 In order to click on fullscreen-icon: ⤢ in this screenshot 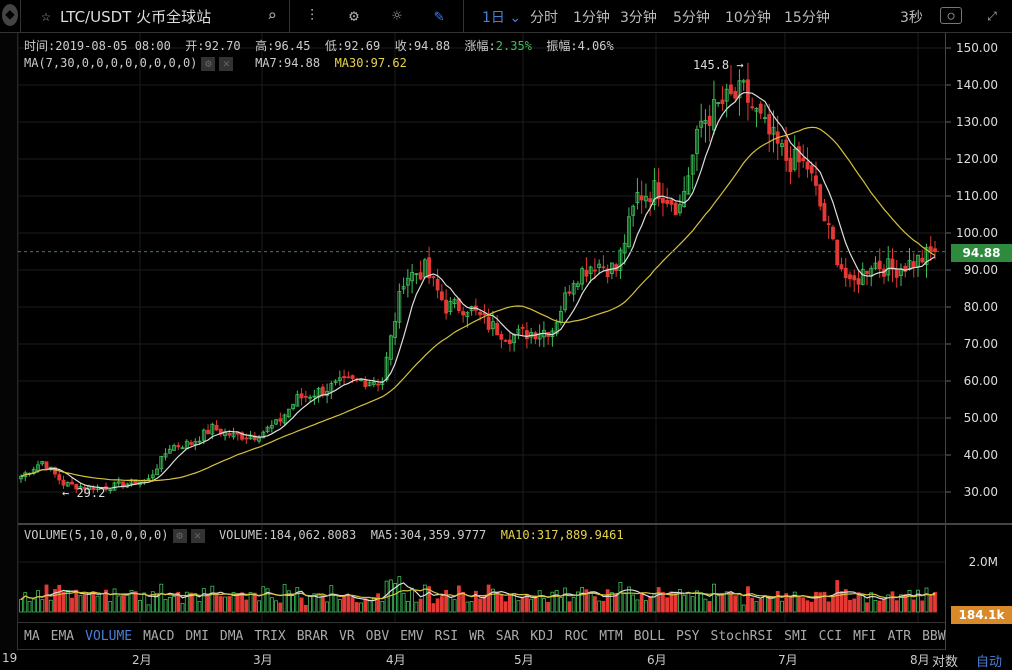, I will do `click(992, 16)`.